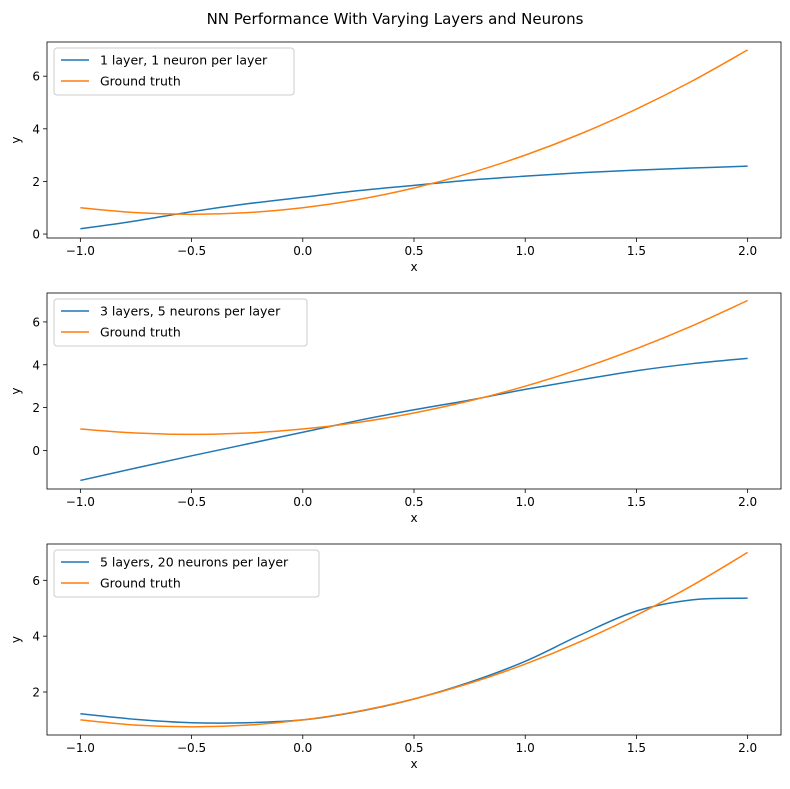  I want to click on series-line-ground-truth, so click(414, 367).